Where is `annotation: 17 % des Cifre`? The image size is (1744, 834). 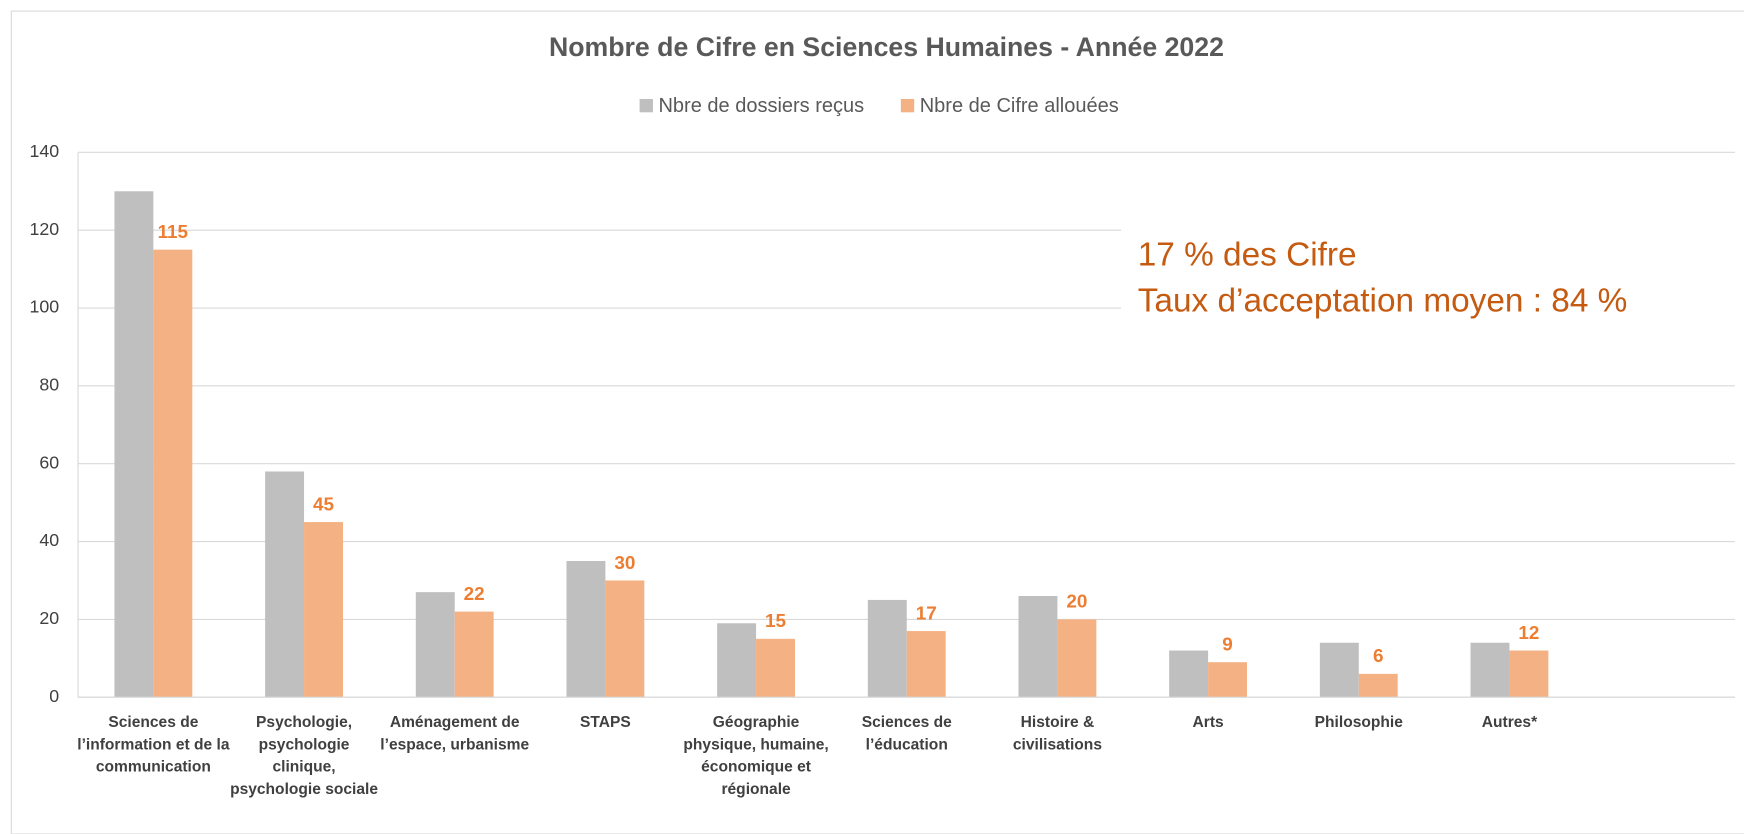 annotation: 17 % des Cifre is located at coordinates (1247, 255).